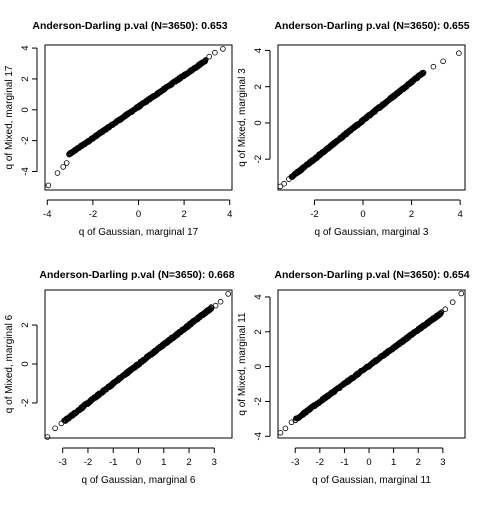 Image resolution: width=500 pixels, height=505 pixels. What do you see at coordinates (9, 117) in the screenshot?
I see `y-axis-label: q of Mixed, marginal 17` at bounding box center [9, 117].